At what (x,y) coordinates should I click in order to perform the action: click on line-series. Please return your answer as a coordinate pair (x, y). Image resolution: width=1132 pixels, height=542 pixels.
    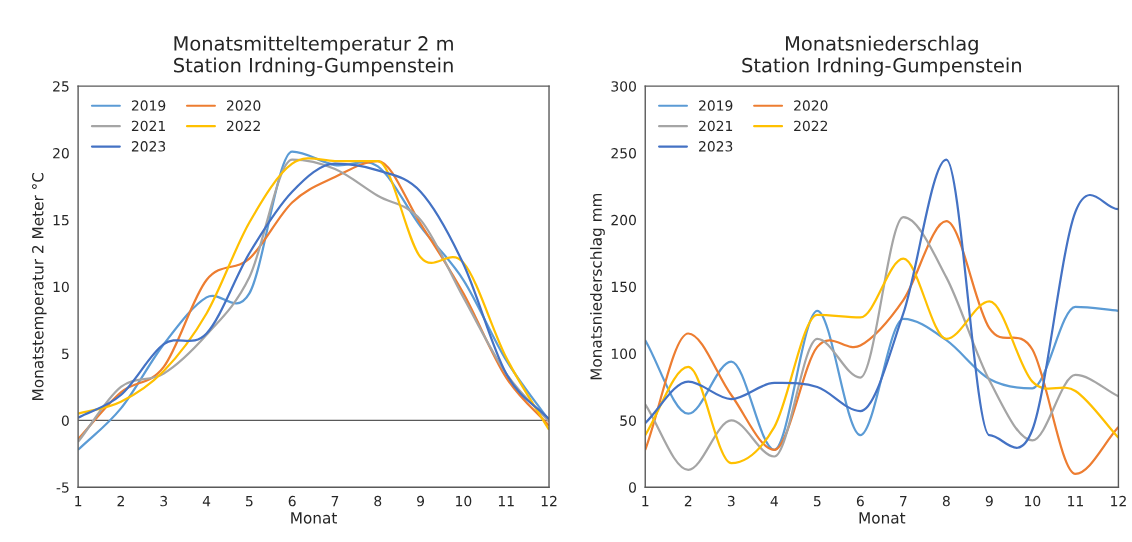
    Looking at the image, I should click on (882, 378).